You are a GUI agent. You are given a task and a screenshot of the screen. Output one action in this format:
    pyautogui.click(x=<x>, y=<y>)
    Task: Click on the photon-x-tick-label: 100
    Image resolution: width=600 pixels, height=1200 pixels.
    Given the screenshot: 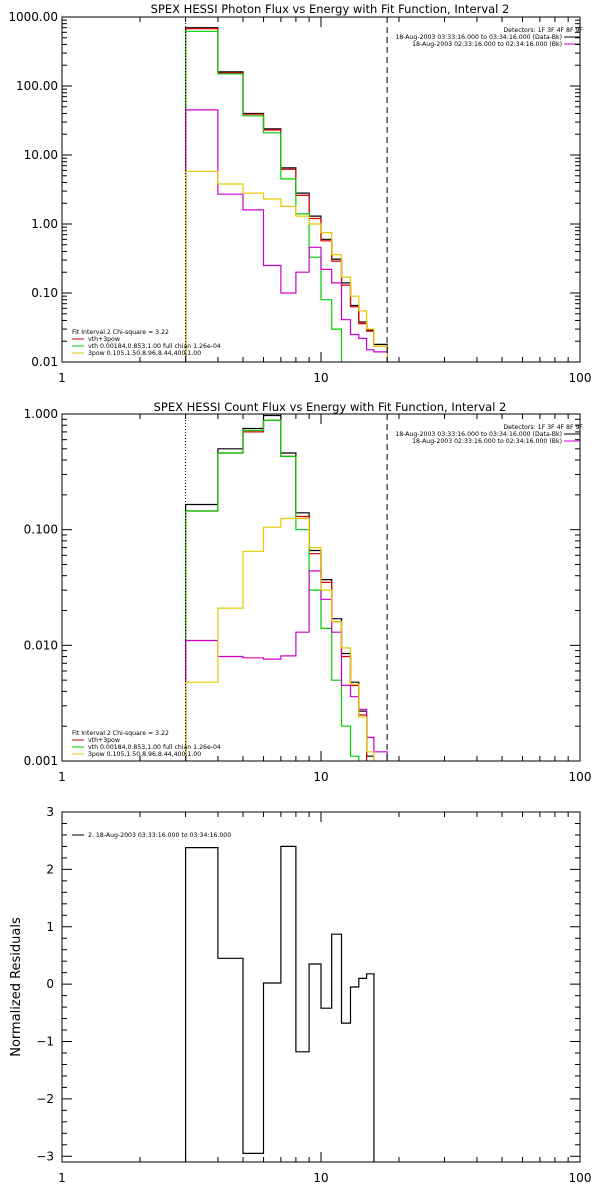 What is the action you would take?
    pyautogui.click(x=580, y=378)
    